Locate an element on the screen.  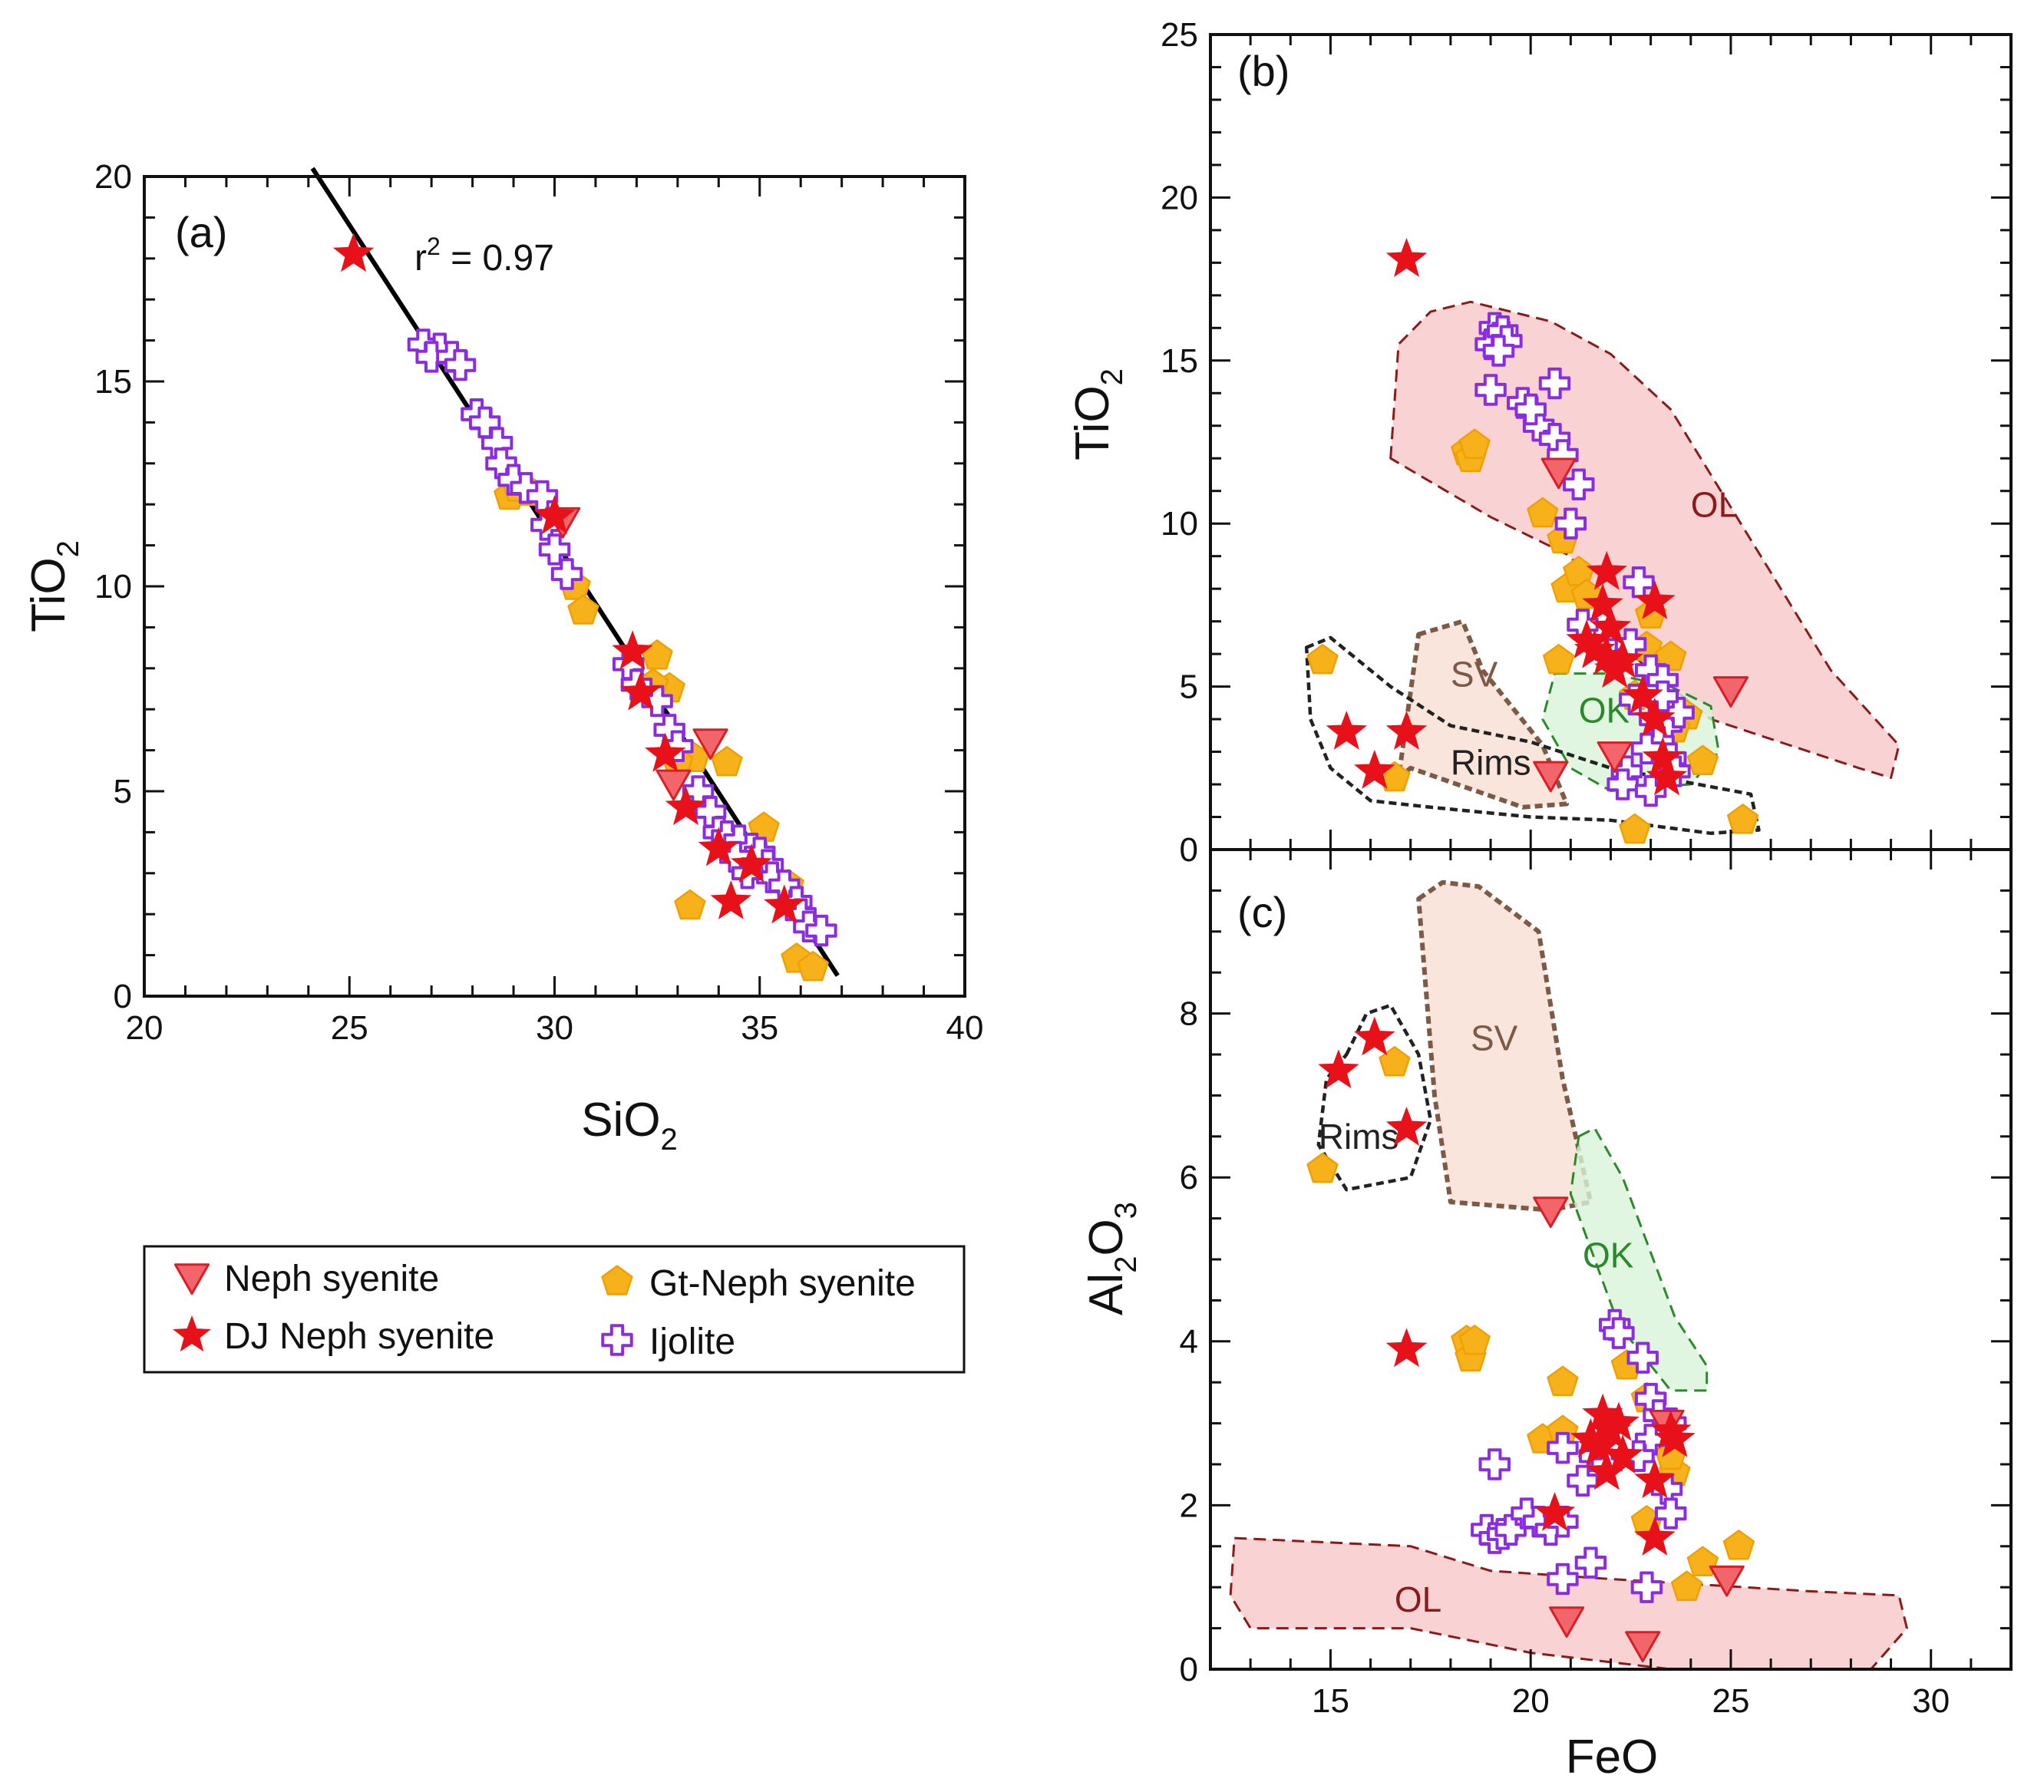
panel-c-ylabel-main2: O is located at coordinates (1106, 1237).